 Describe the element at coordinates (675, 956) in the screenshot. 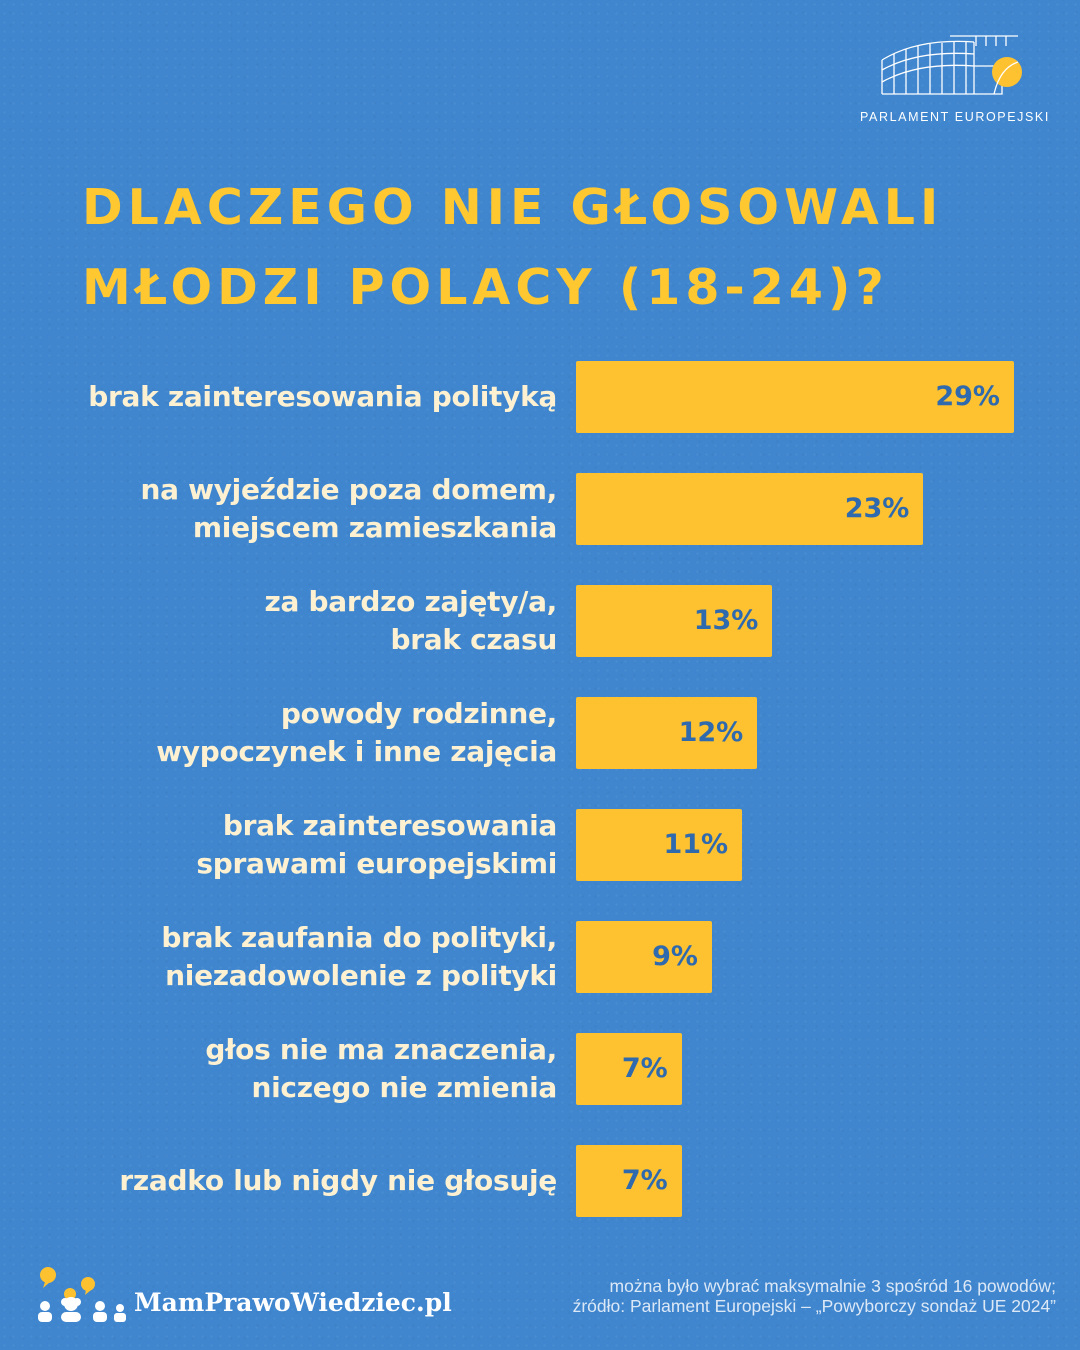

I see `bar-value-label: 9%` at that location.